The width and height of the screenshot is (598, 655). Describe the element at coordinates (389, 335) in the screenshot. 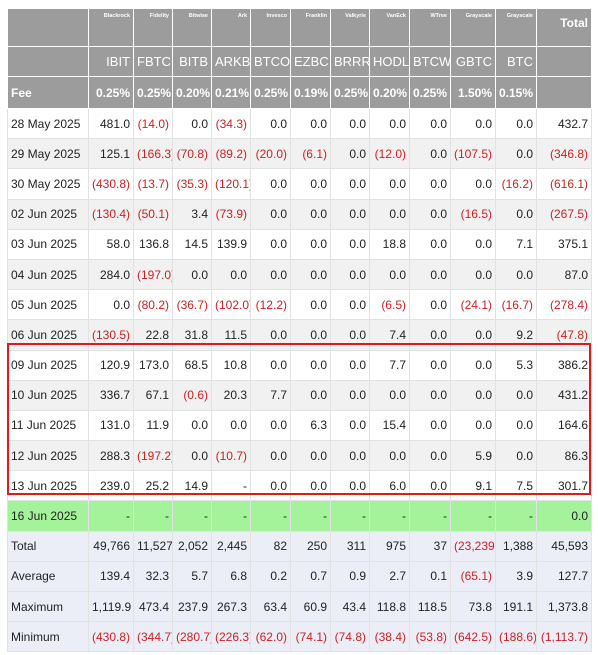

I see `flow-value: 7.4` at that location.